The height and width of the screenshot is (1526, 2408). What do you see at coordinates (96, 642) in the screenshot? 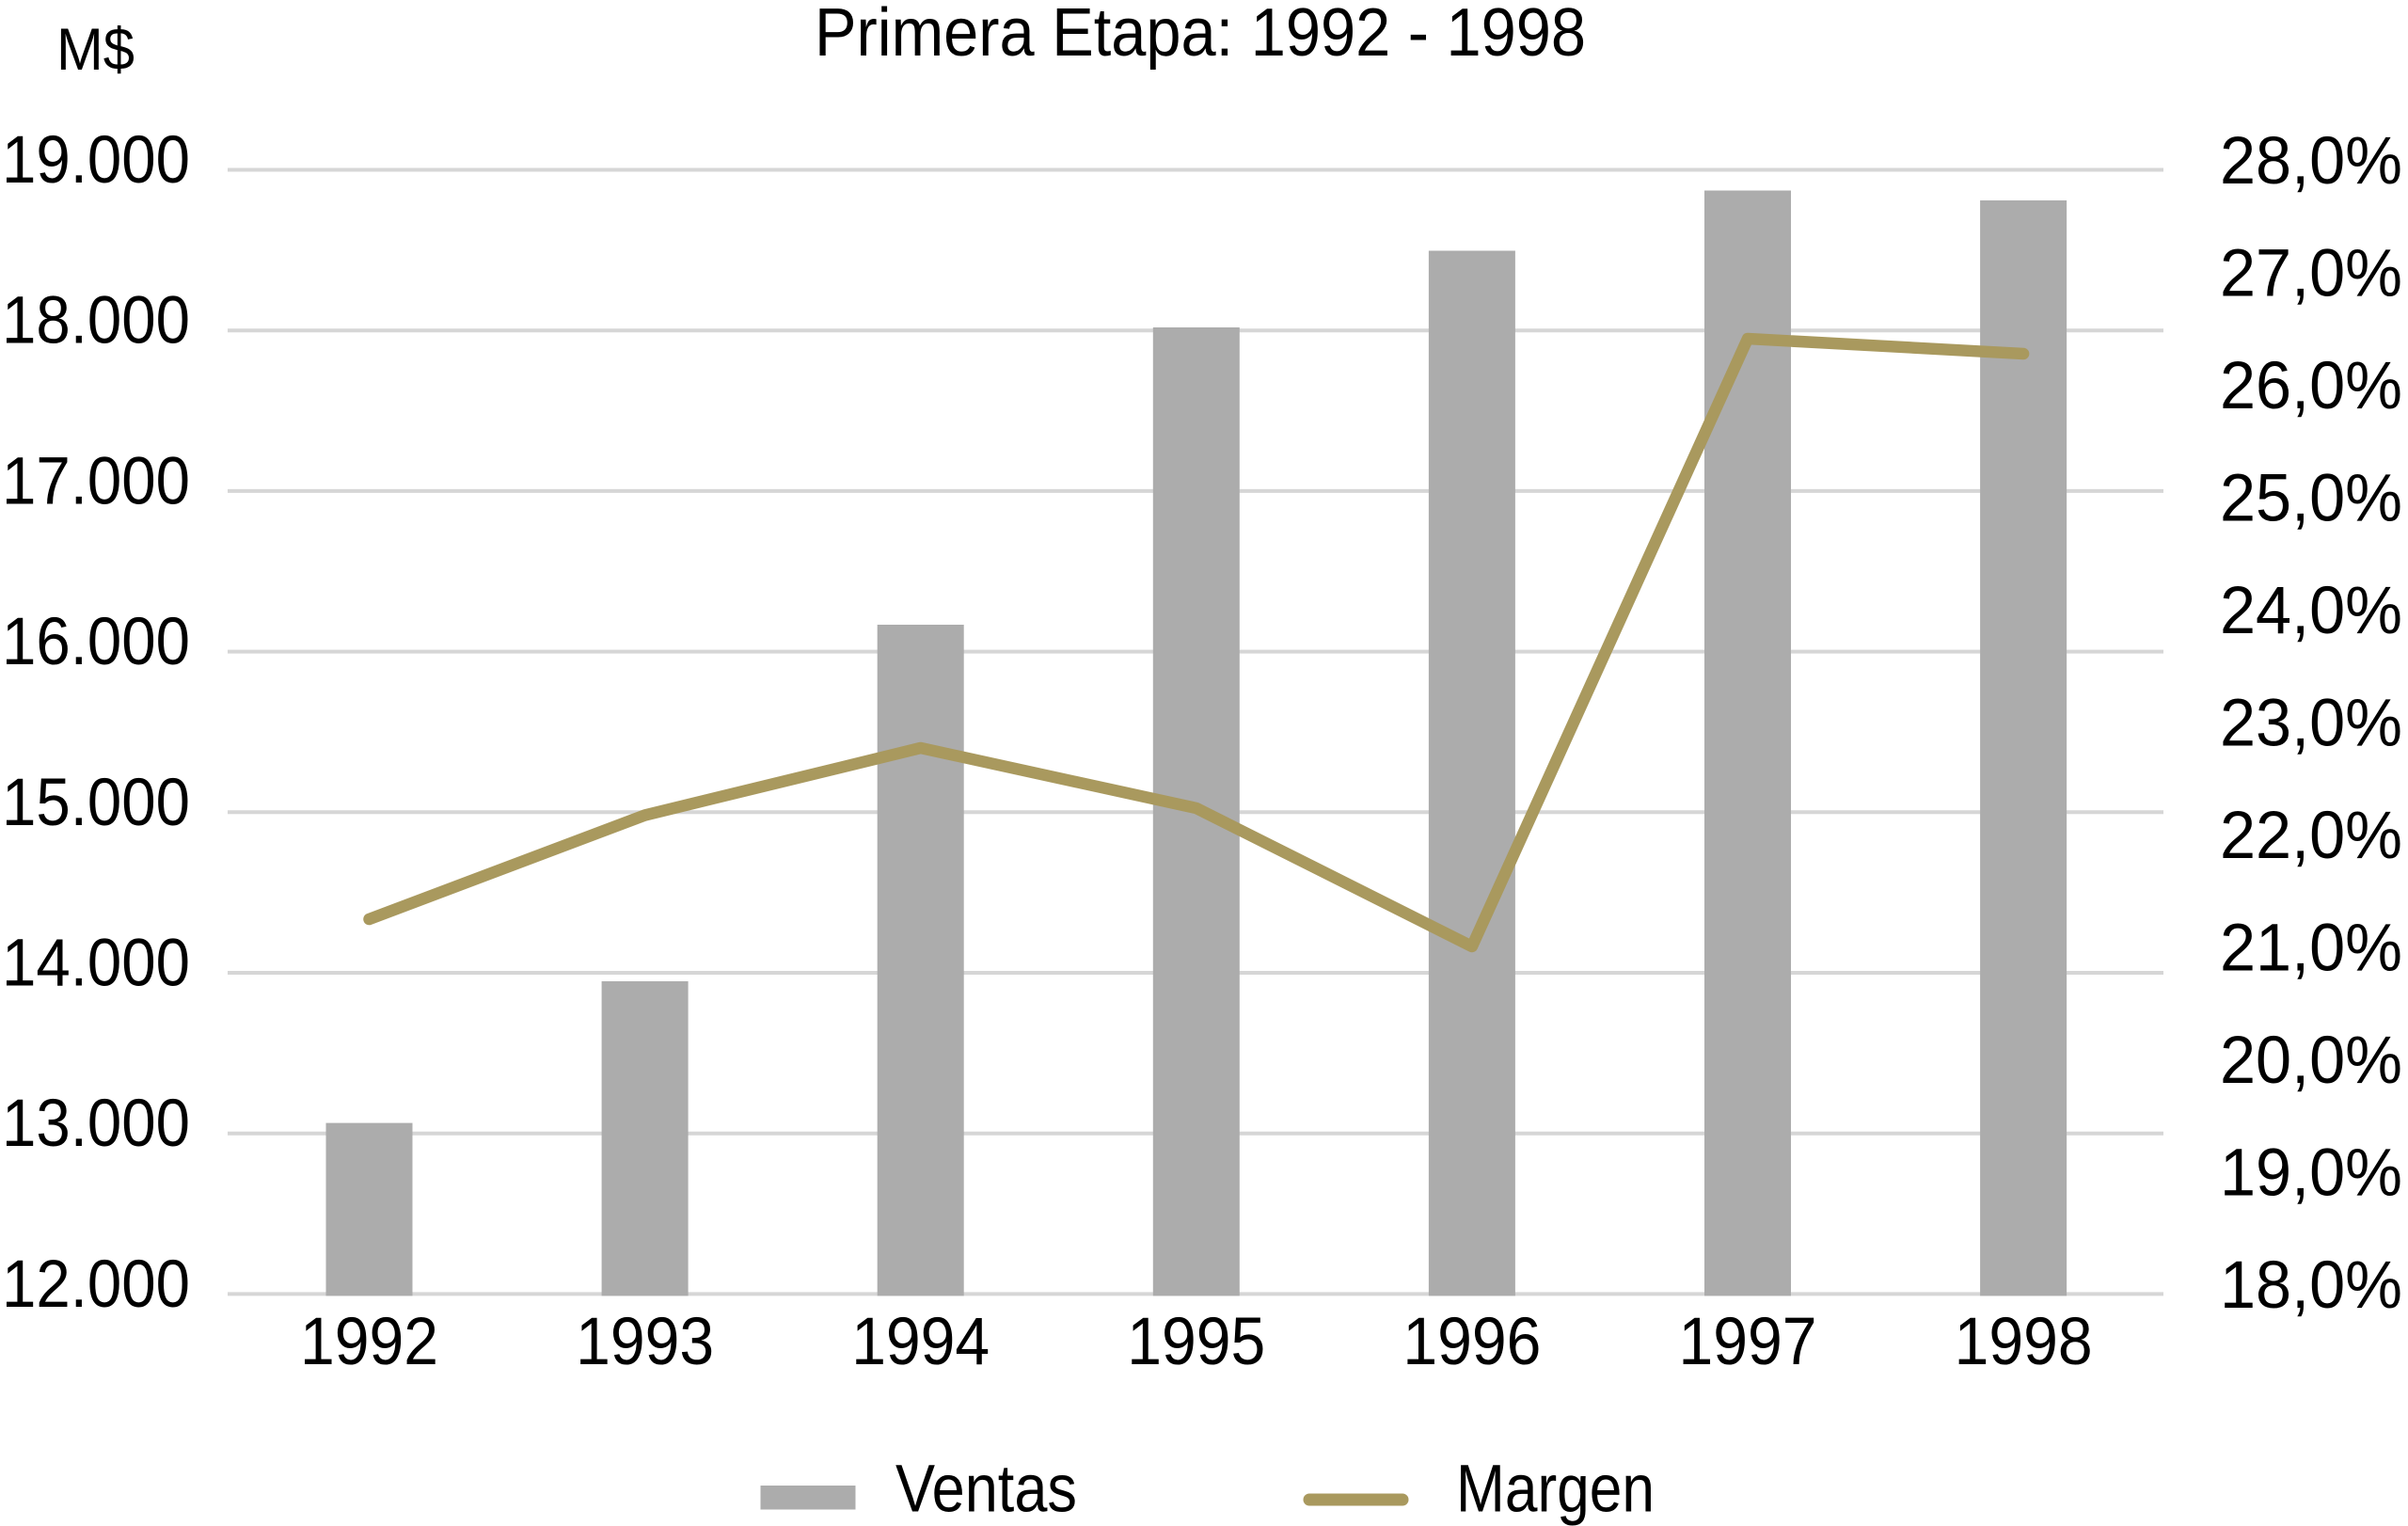
I see `svg-text: 16.000` at bounding box center [96, 642].